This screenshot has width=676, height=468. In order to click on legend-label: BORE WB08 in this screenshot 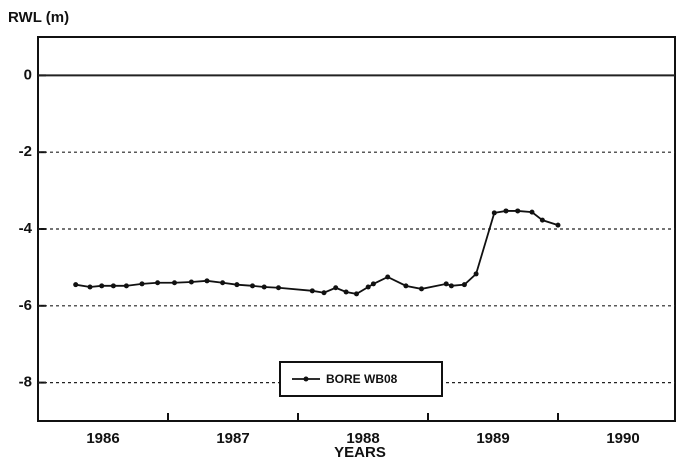, I will do `click(362, 379)`.